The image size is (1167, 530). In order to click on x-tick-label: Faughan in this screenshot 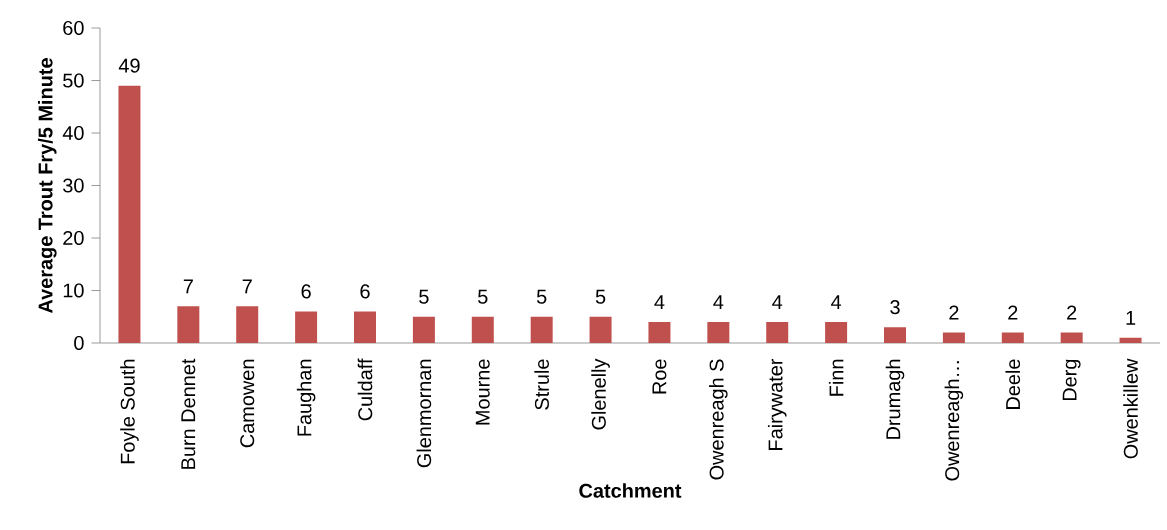, I will do `click(306, 397)`.